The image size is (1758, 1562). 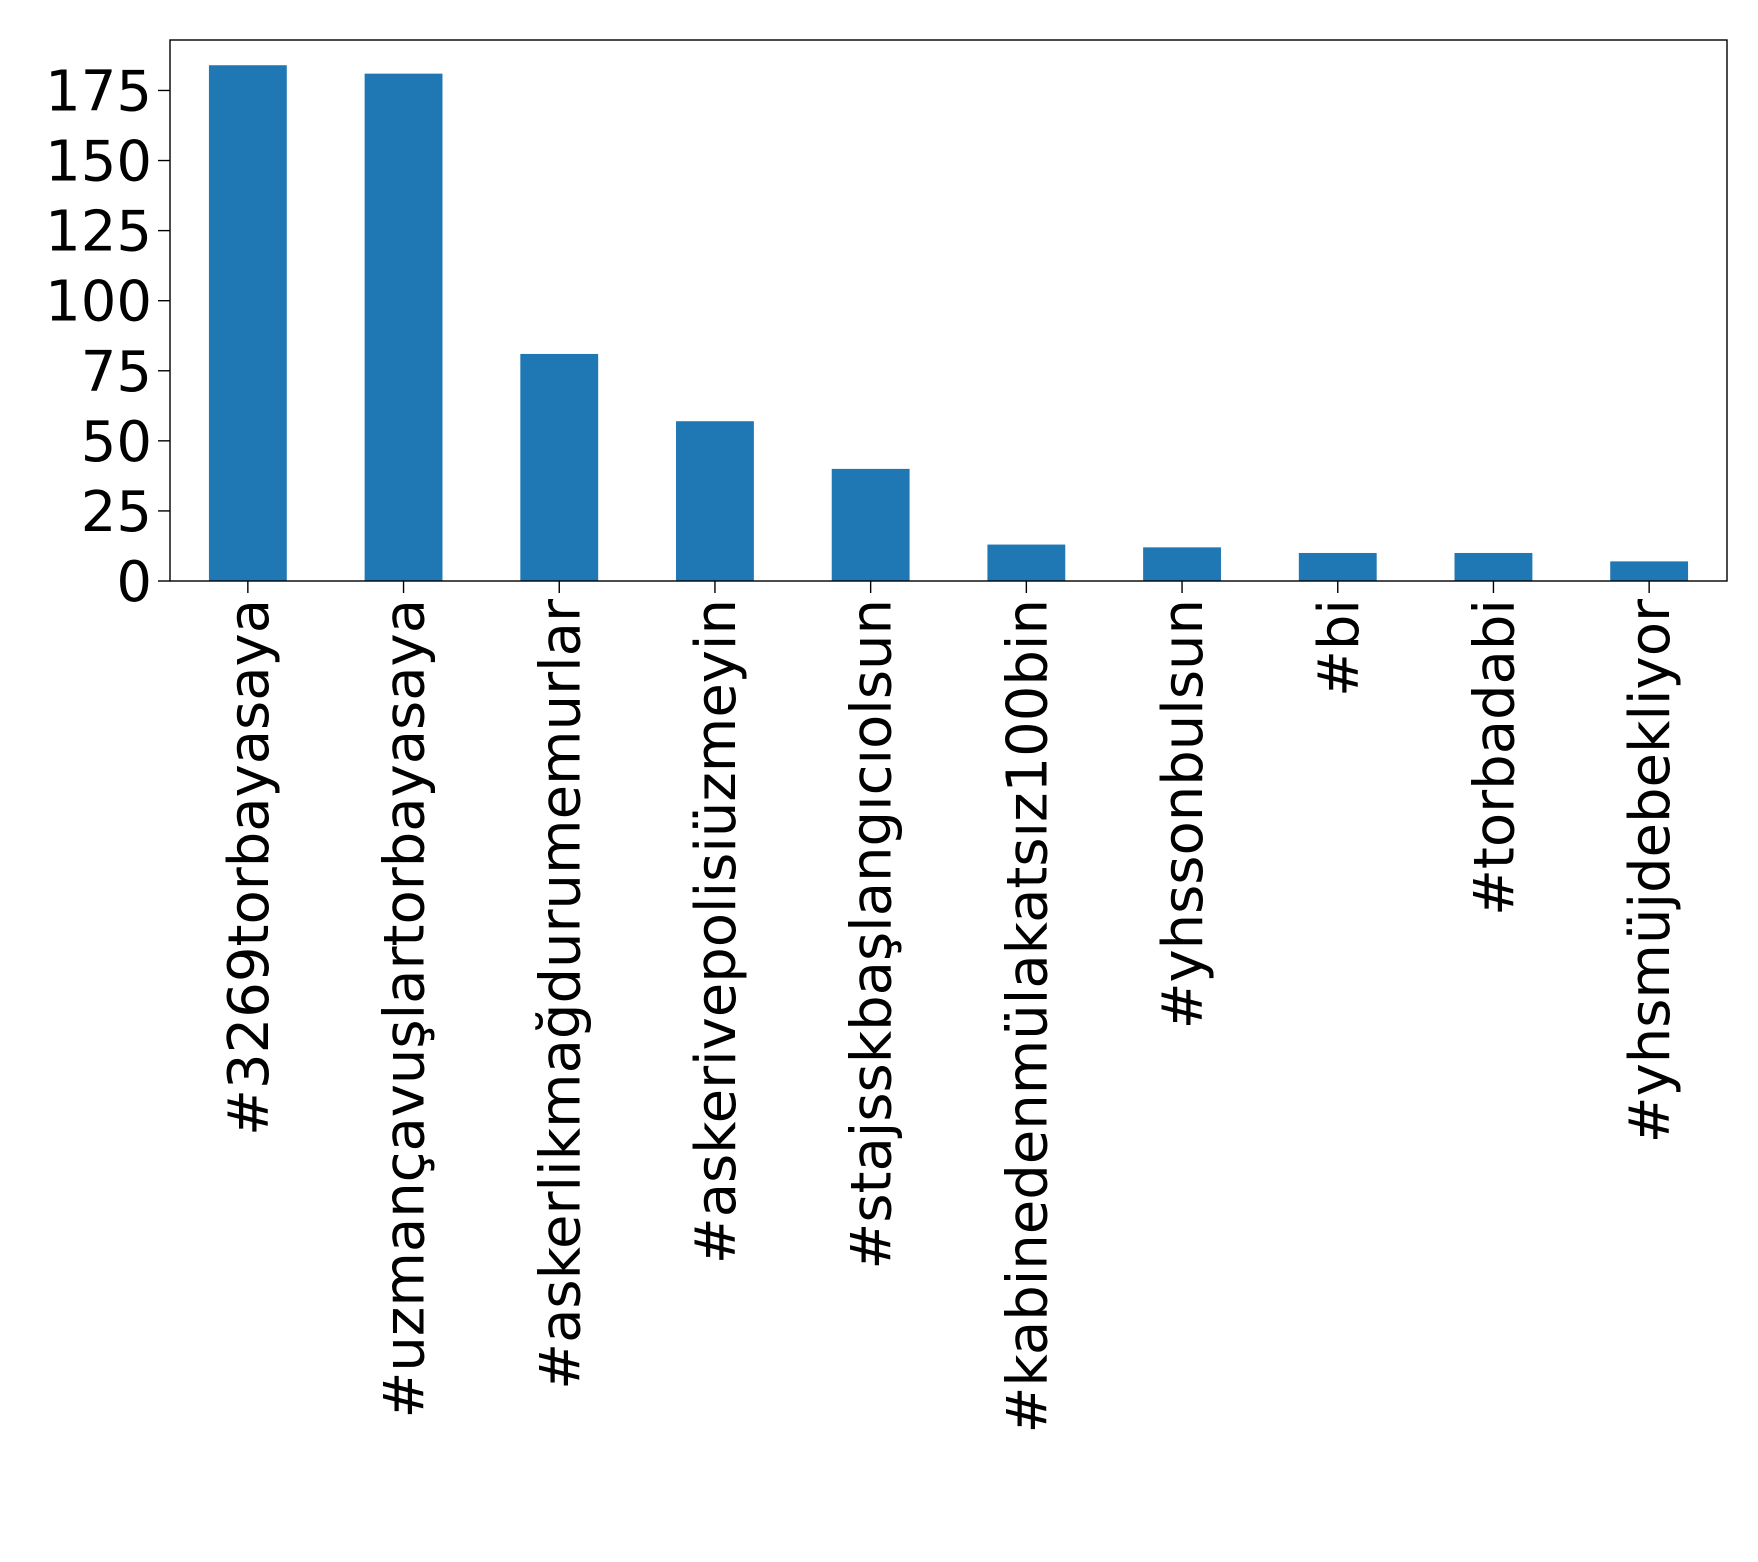 I want to click on y-tick-label: 175, so click(x=98, y=91).